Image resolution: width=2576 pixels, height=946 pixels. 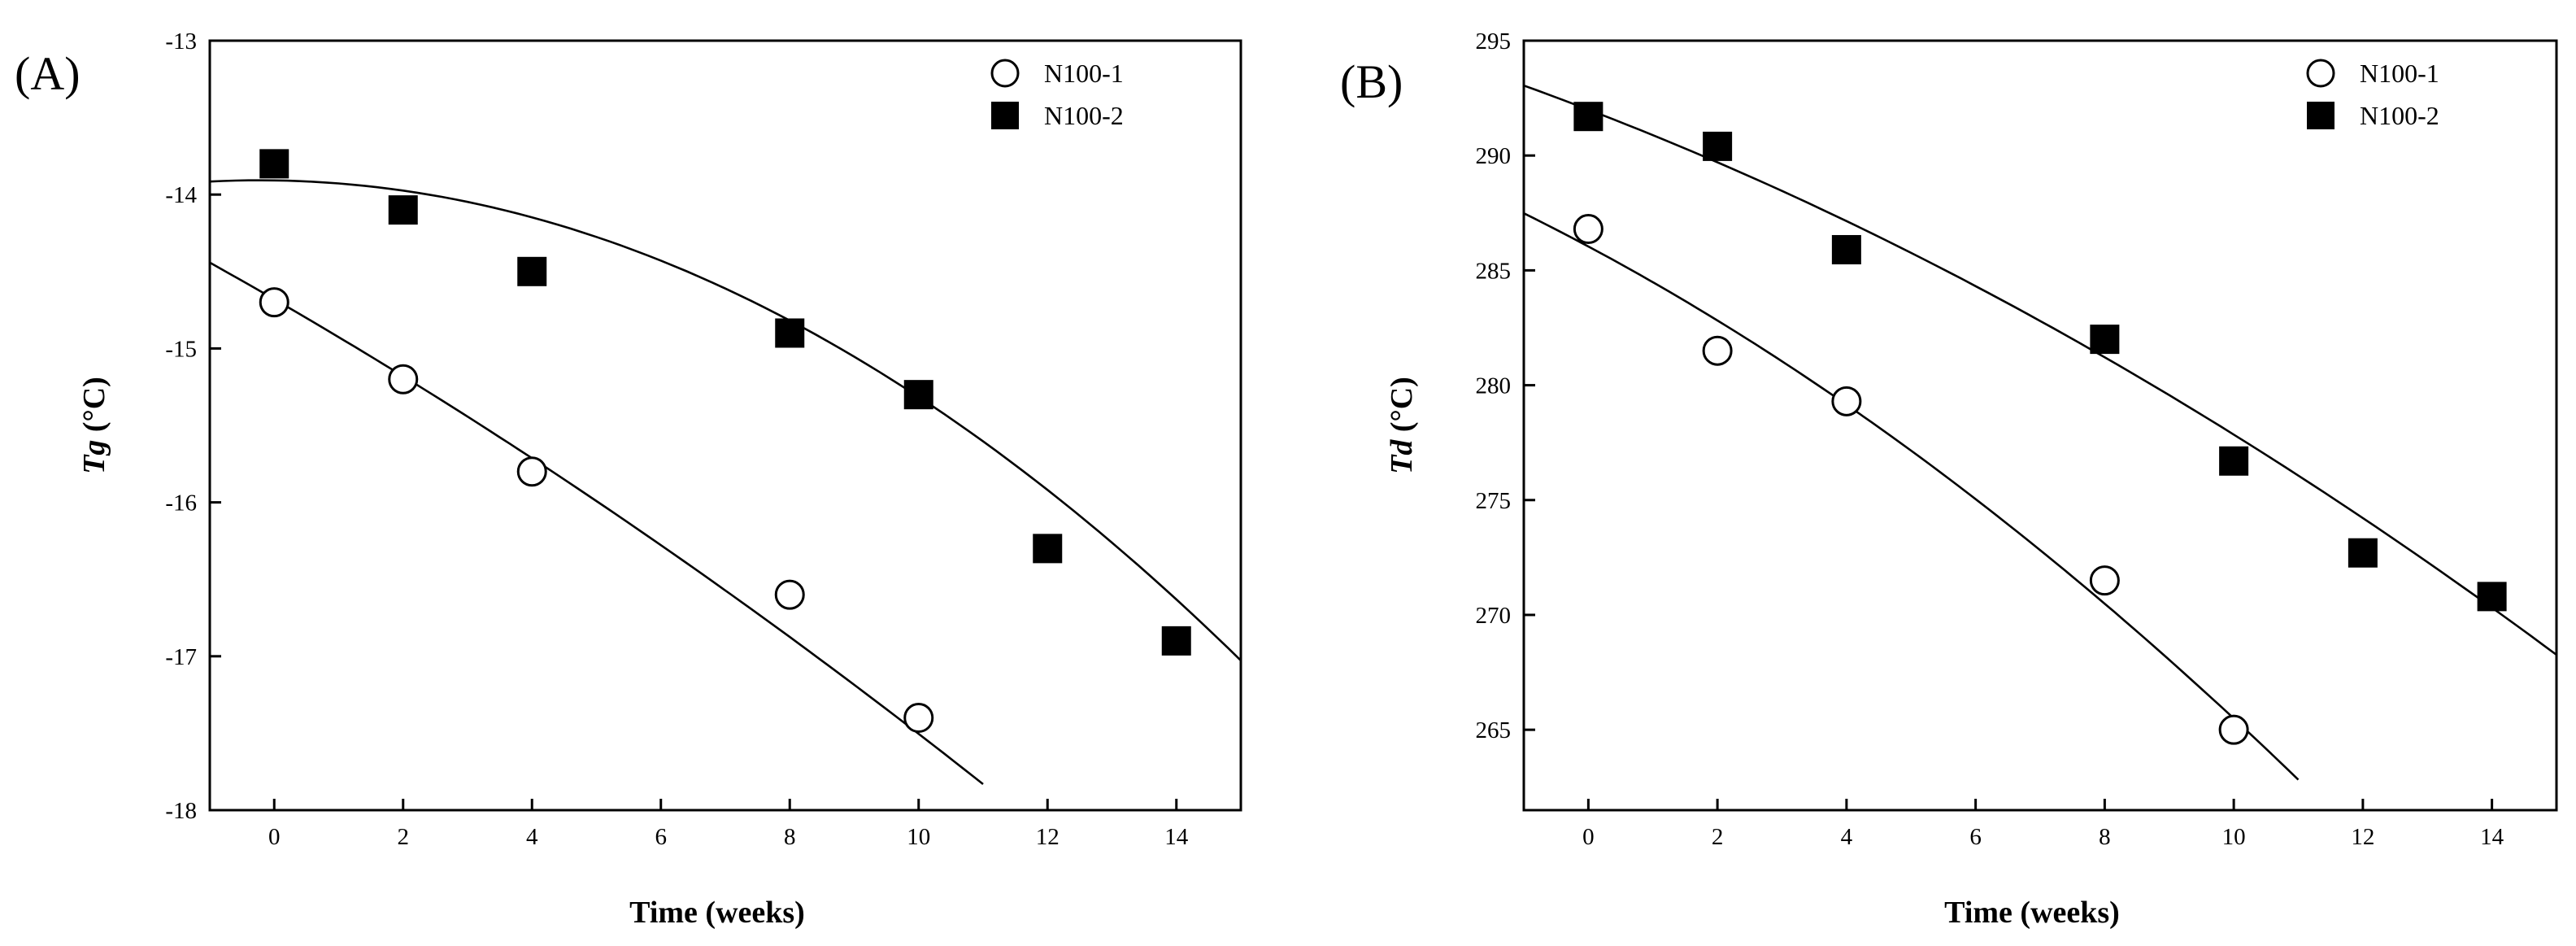 I want to click on y-tick-label: 265, so click(x=1494, y=730).